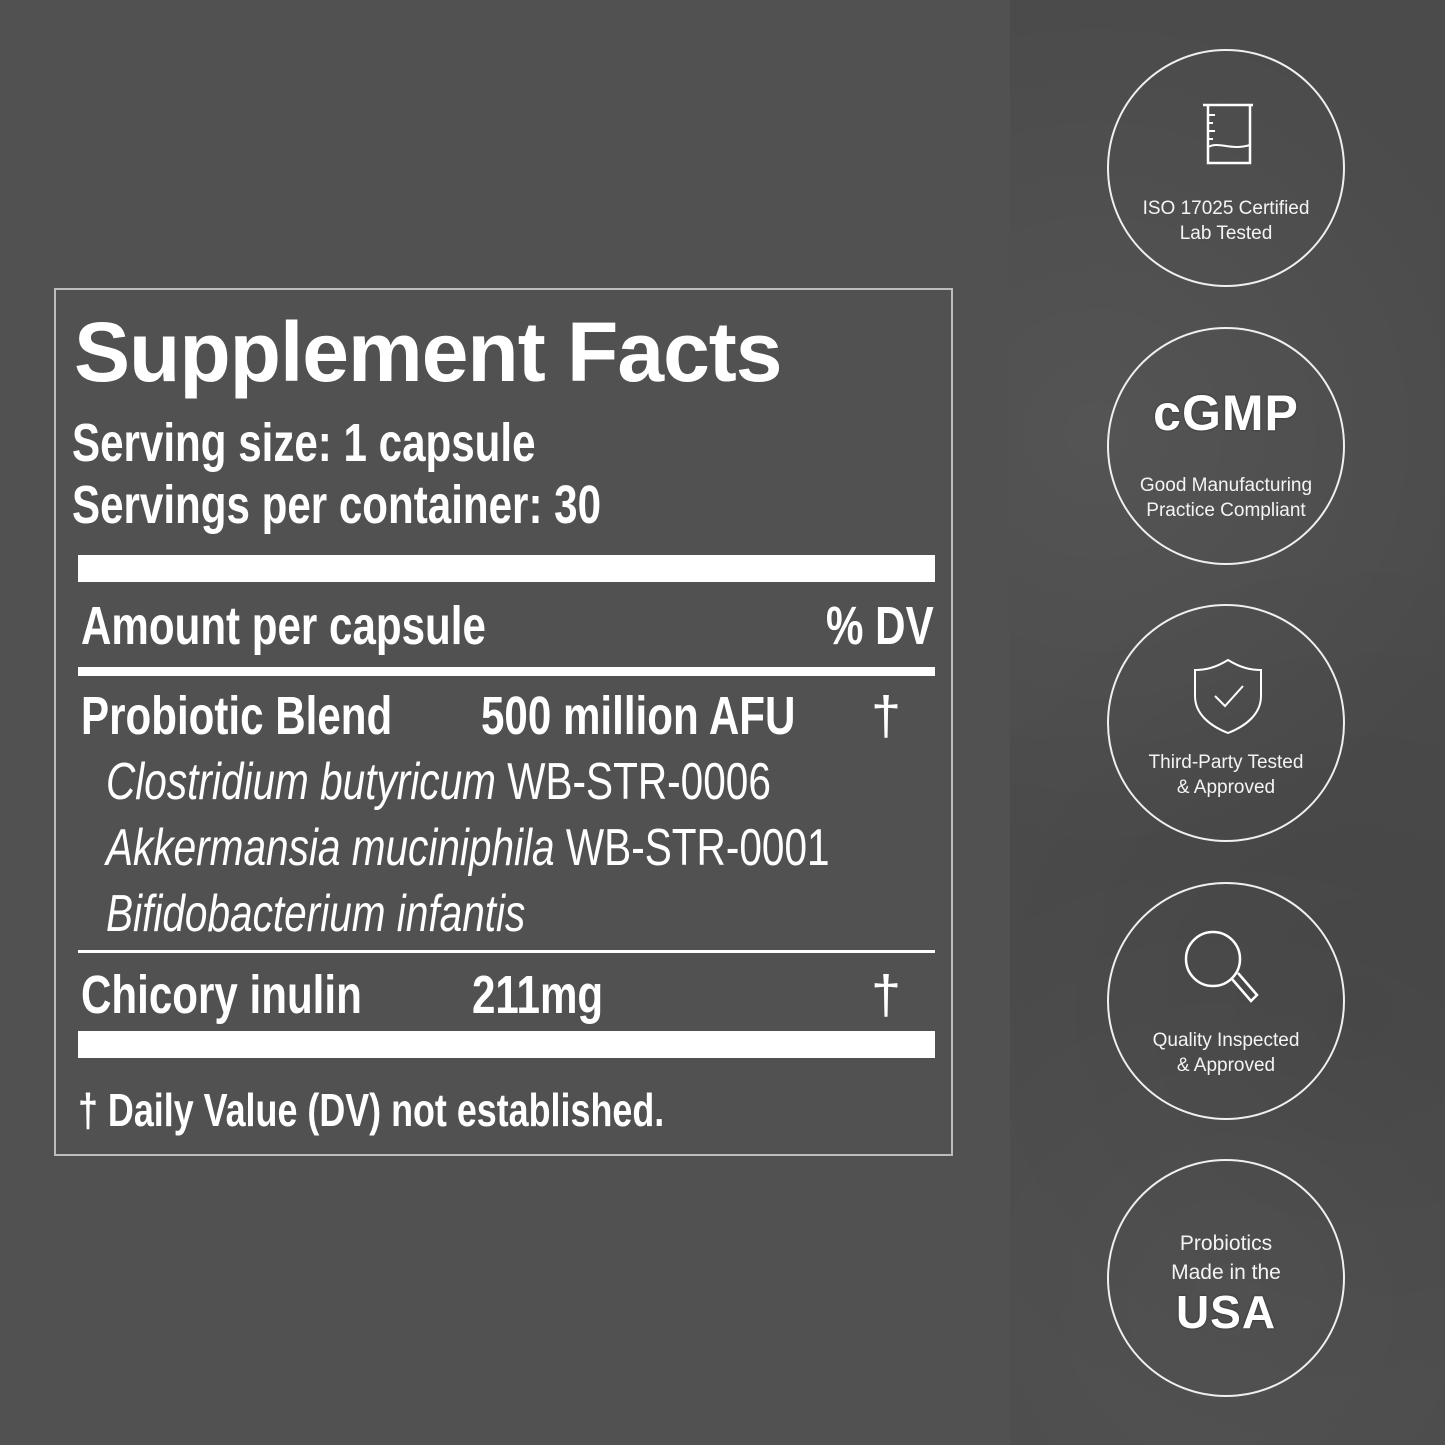 The height and width of the screenshot is (1445, 1445). Describe the element at coordinates (1226, 510) in the screenshot. I see `badge-line: Practice Compliant` at that location.